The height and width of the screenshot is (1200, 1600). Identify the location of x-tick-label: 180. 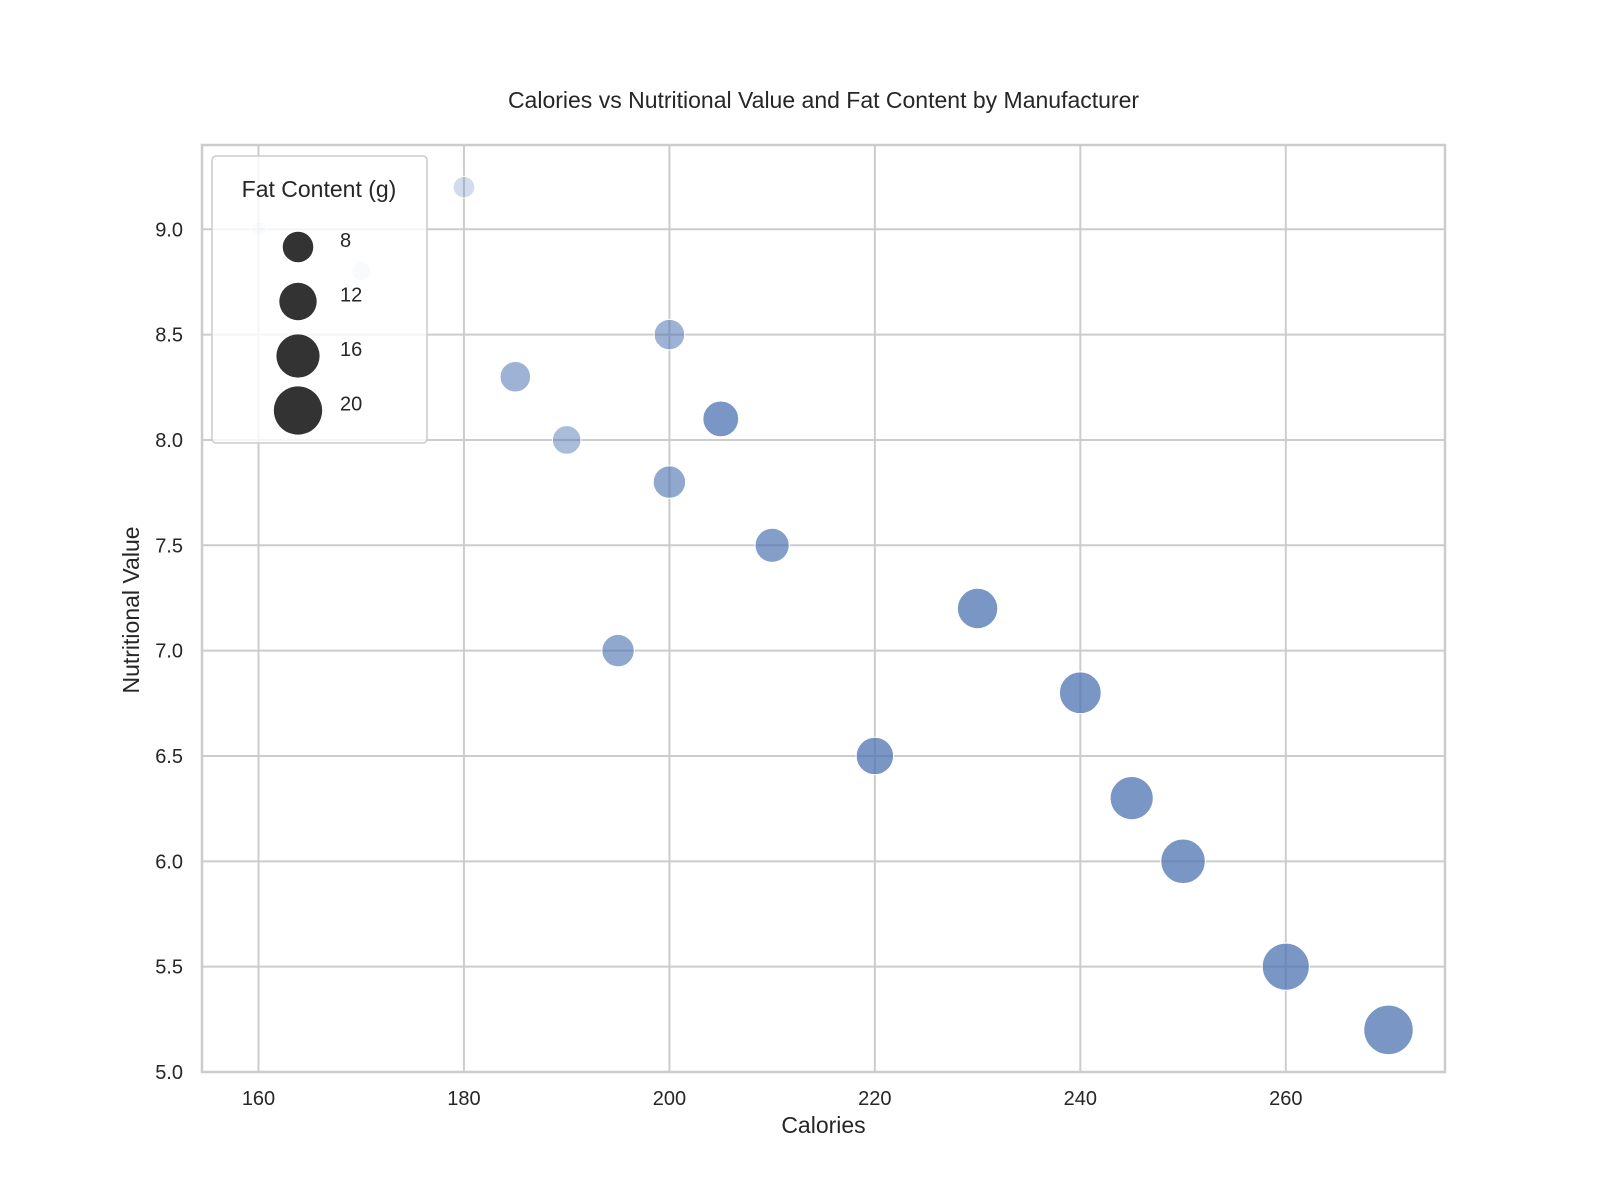
(463, 1099).